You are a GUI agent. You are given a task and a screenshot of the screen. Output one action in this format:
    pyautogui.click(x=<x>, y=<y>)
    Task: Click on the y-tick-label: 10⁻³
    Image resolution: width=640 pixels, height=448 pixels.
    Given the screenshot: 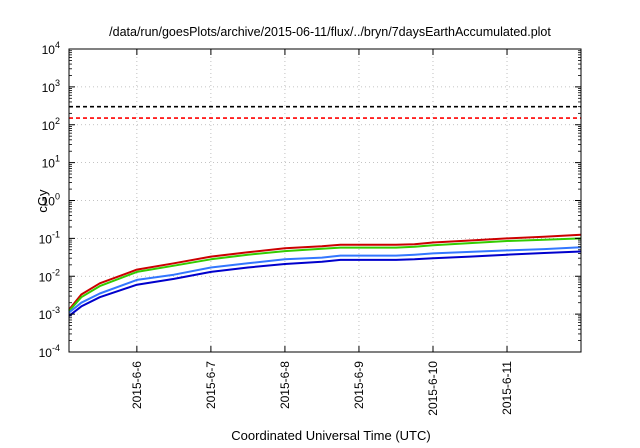 What is the action you would take?
    pyautogui.click(x=49, y=313)
    